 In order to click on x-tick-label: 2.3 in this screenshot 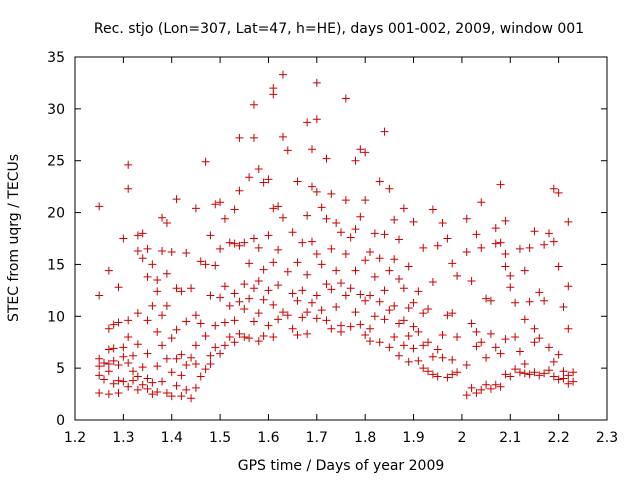, I will do `click(607, 438)`.